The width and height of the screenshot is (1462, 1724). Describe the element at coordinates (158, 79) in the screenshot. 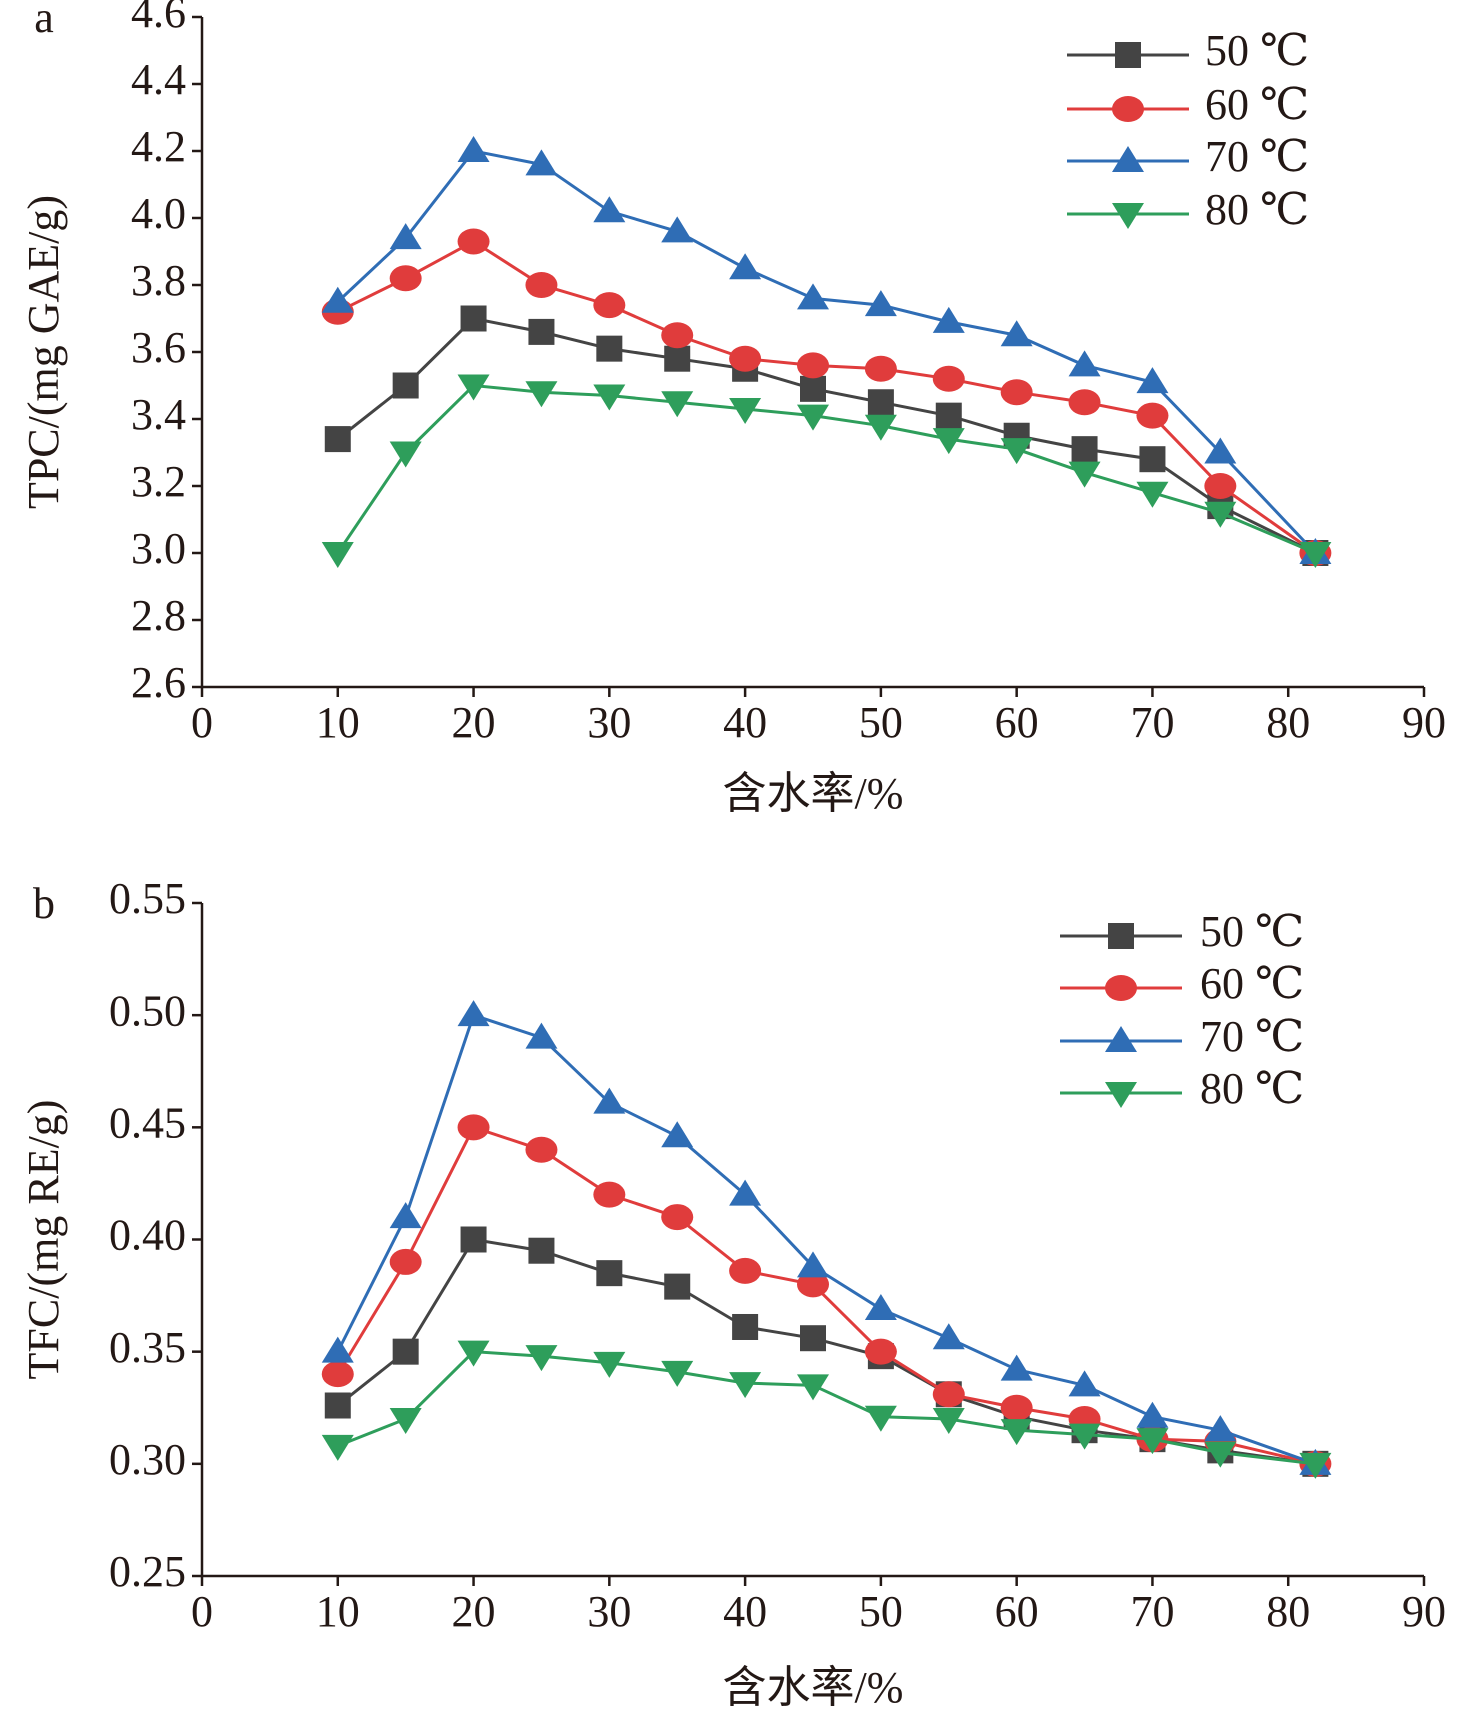

I see `y-tick-label: 4.4` at that location.